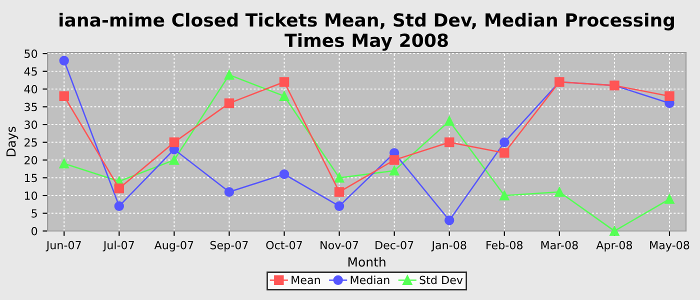 The image size is (700, 300). Describe the element at coordinates (34, 213) in the screenshot. I see `y-tick-label: 5` at that location.